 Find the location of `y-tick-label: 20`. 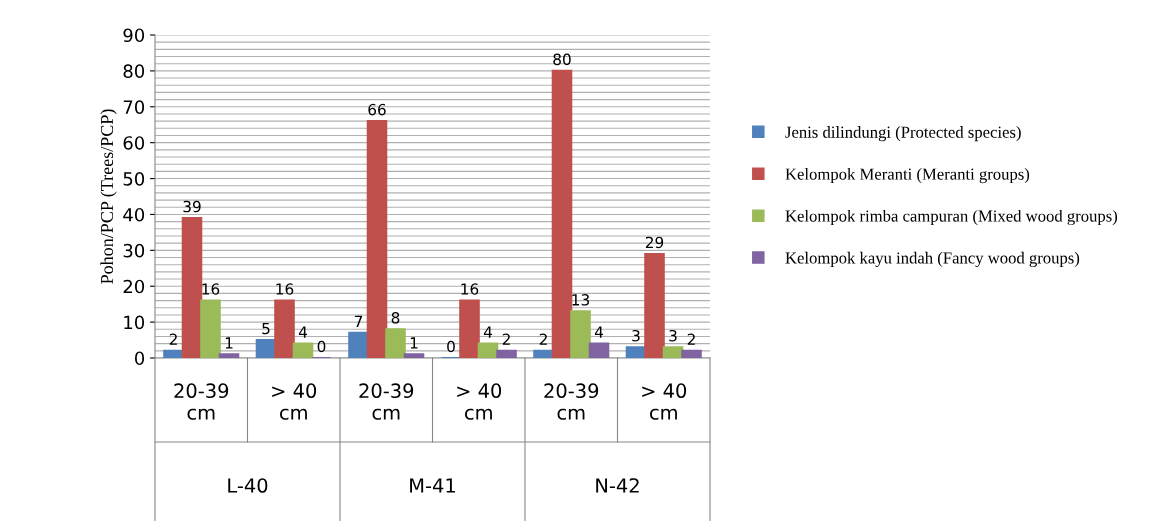

y-tick-label: 20 is located at coordinates (134, 286).